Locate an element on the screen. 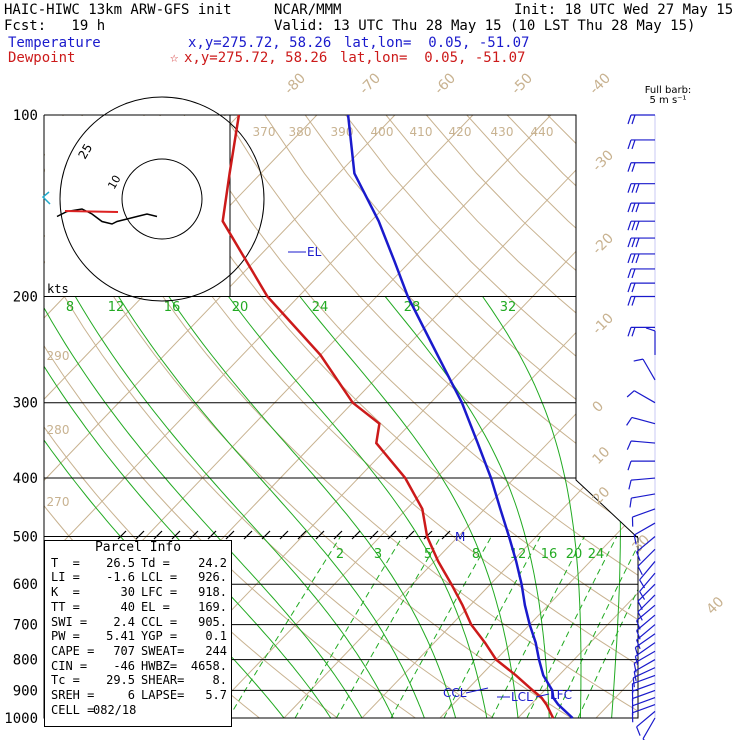 This screenshot has width=740, height=740. barb-legend-title: Full barb: is located at coordinates (668, 90).